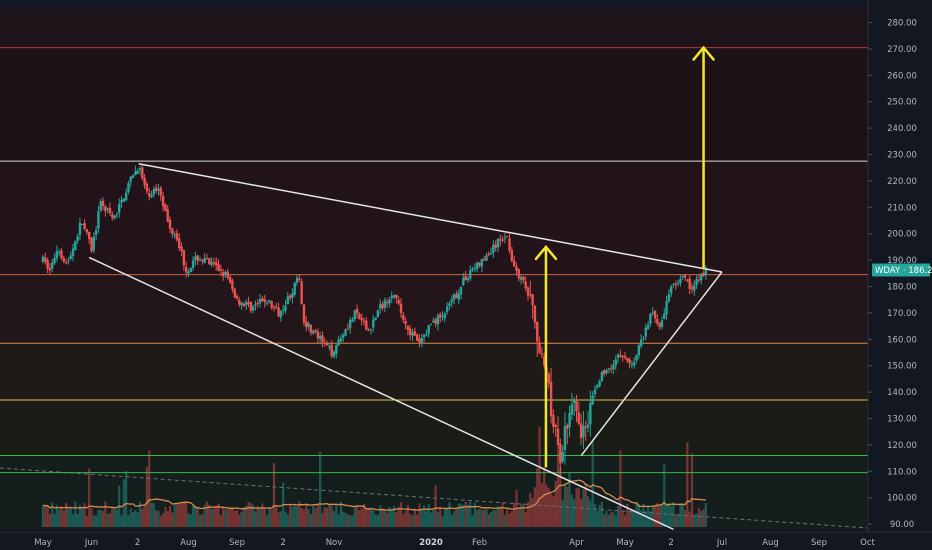 This screenshot has width=932, height=550. Describe the element at coordinates (625, 543) in the screenshot. I see `x-tick-label: May` at that location.